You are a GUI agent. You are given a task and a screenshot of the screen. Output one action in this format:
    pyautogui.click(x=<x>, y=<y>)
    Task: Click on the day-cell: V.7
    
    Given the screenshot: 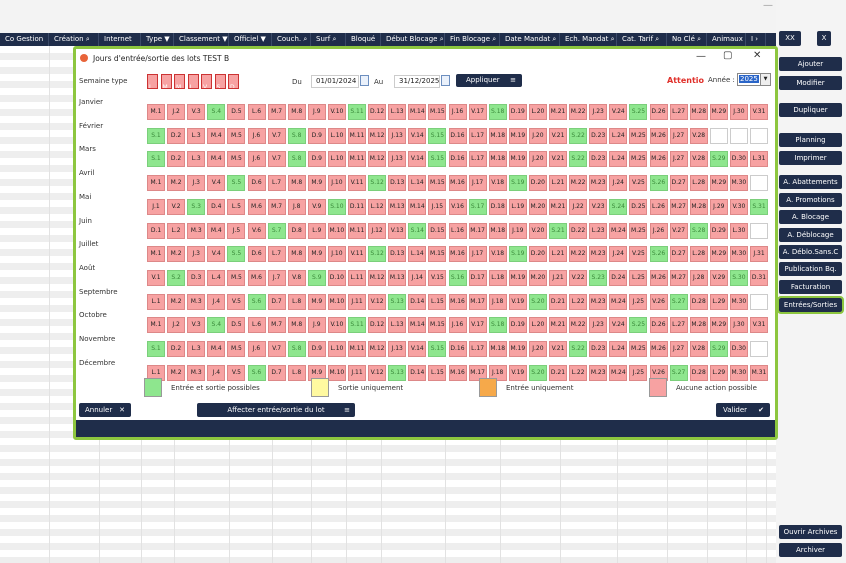 What is the action you would take?
    pyautogui.click(x=276, y=349)
    